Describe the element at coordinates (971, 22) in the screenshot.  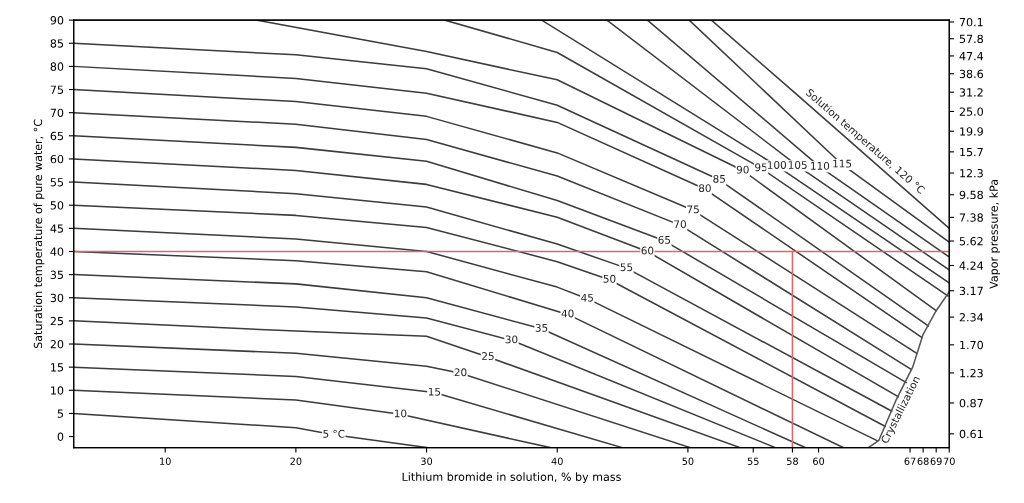
I see `y2-tick-label: 70.1` at that location.